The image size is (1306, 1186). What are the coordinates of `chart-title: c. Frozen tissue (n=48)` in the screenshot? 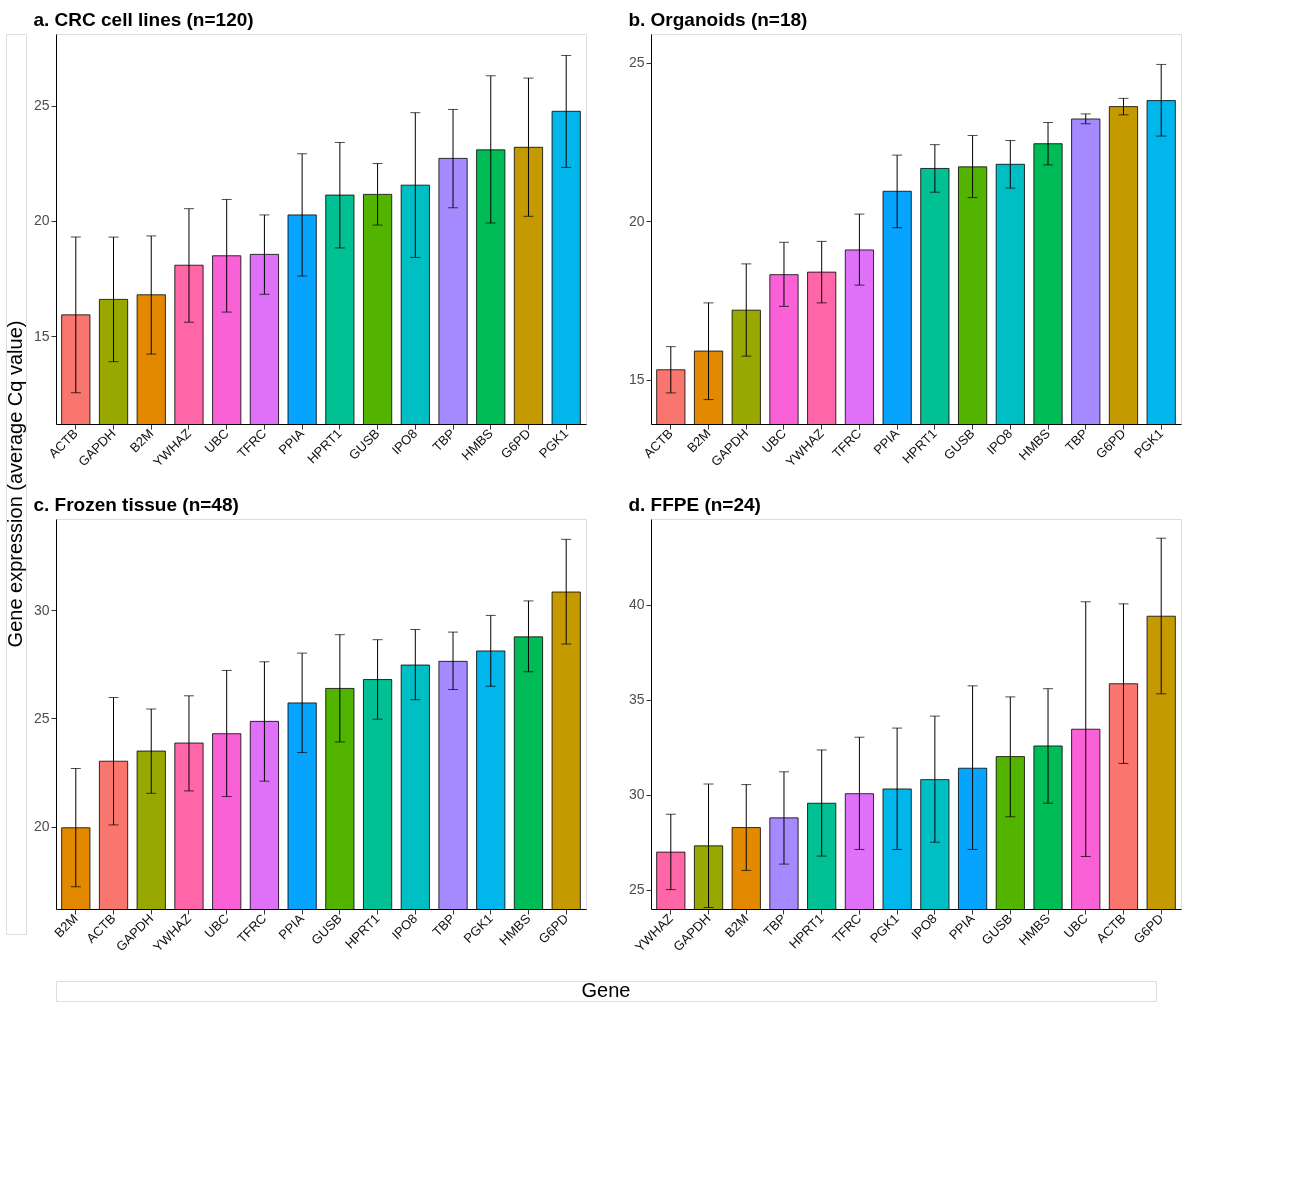 It's located at (136, 504).